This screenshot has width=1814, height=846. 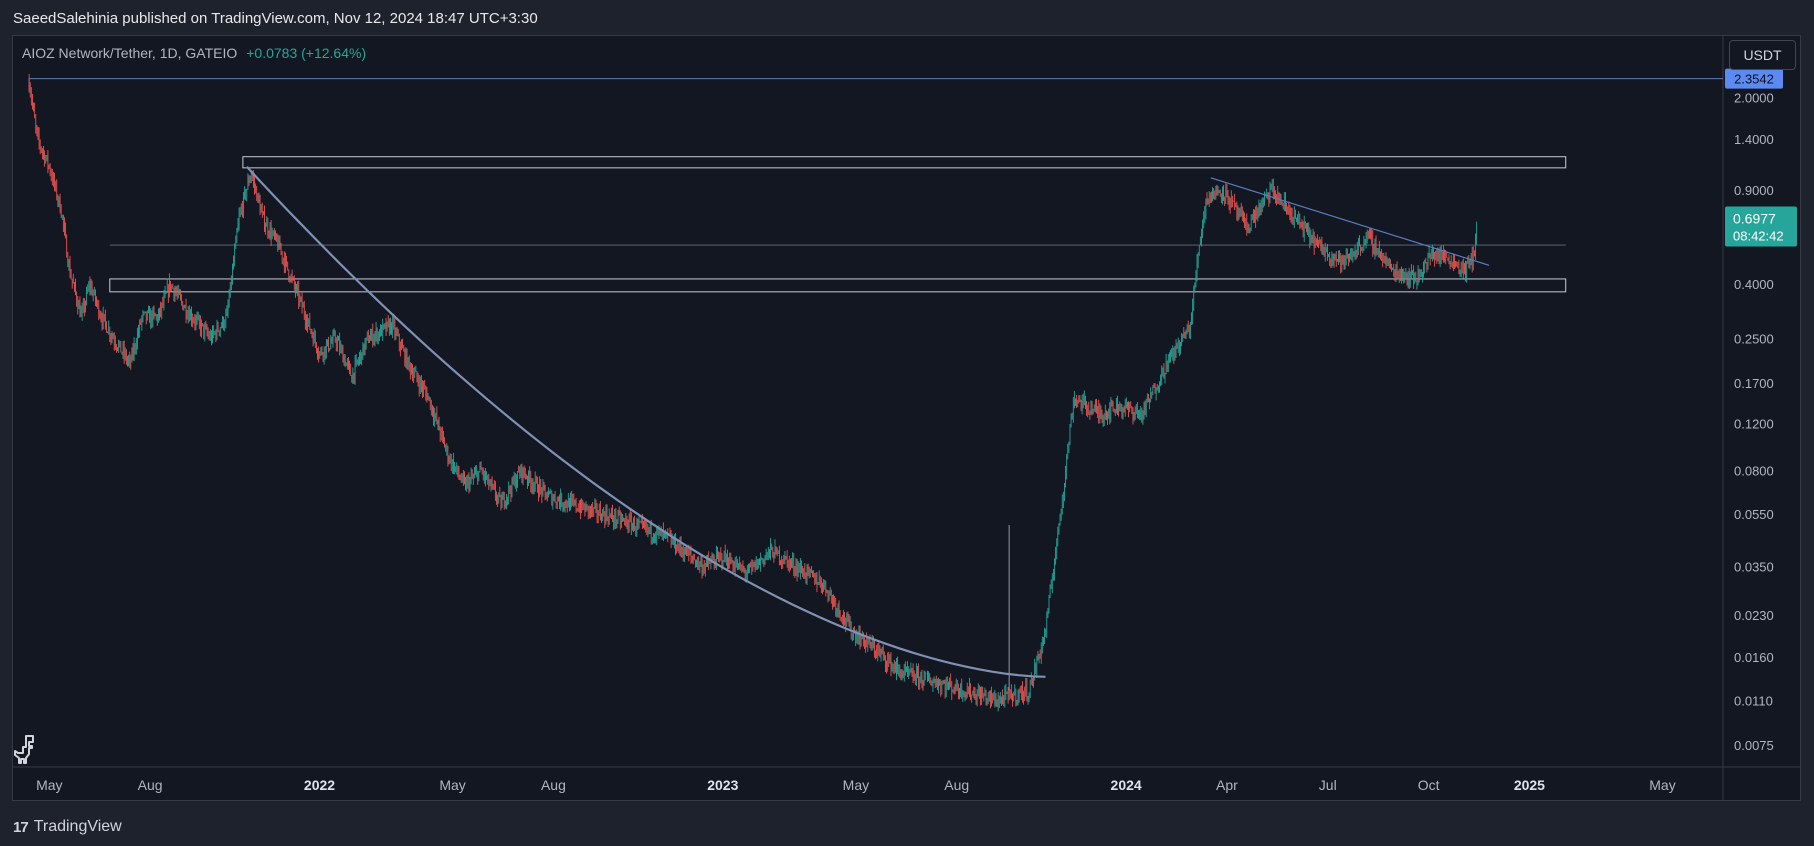 I want to click on price-change: +0.0783 (+12.64%), so click(x=306, y=53).